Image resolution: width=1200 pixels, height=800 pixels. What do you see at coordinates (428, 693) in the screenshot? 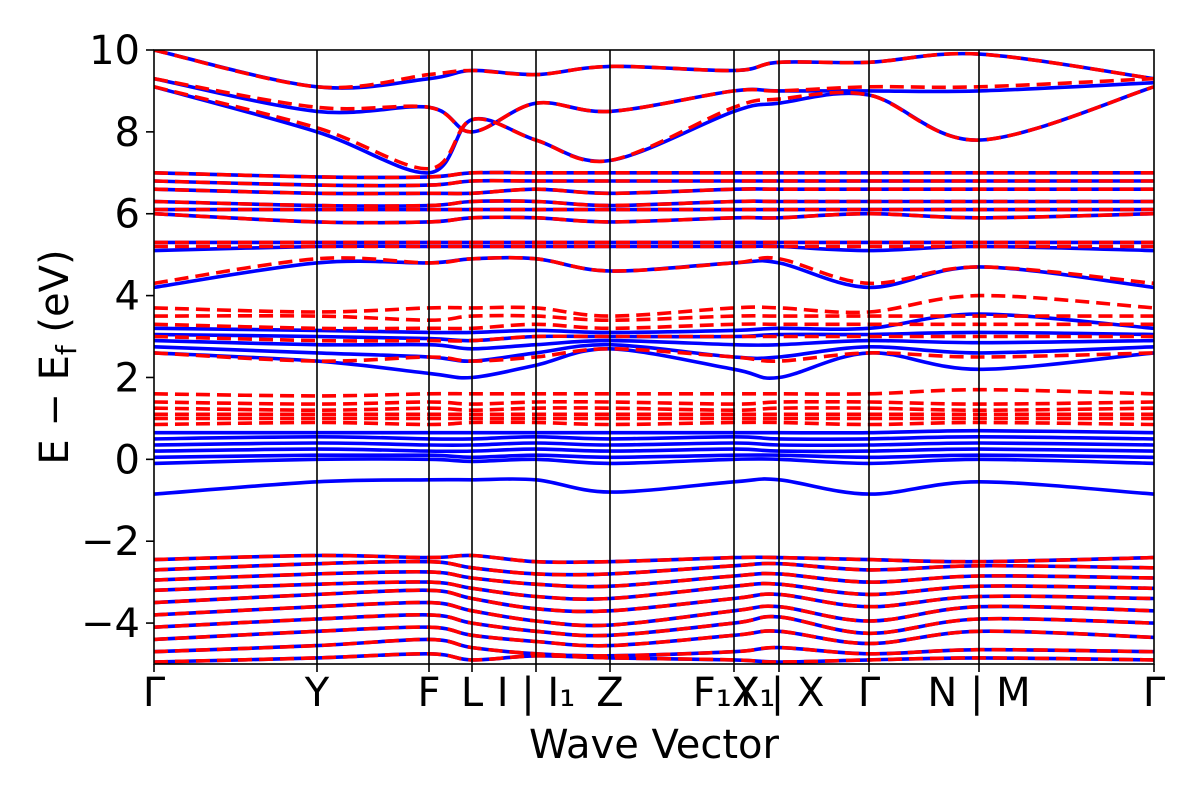
I see `x-tick-label: F` at bounding box center [428, 693].